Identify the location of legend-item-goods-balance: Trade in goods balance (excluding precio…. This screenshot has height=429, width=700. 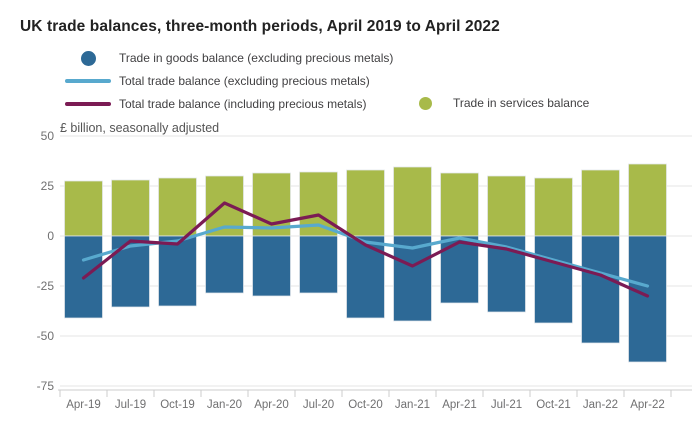
(228, 58).